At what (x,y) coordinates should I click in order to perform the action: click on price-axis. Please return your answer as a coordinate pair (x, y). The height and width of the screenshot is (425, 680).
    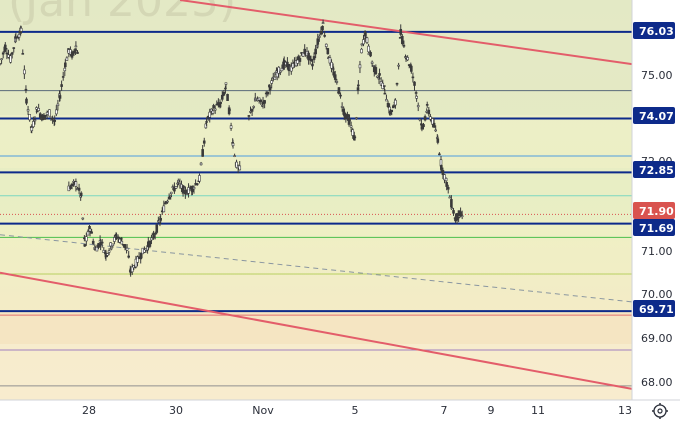
    Looking at the image, I should click on (656, 200).